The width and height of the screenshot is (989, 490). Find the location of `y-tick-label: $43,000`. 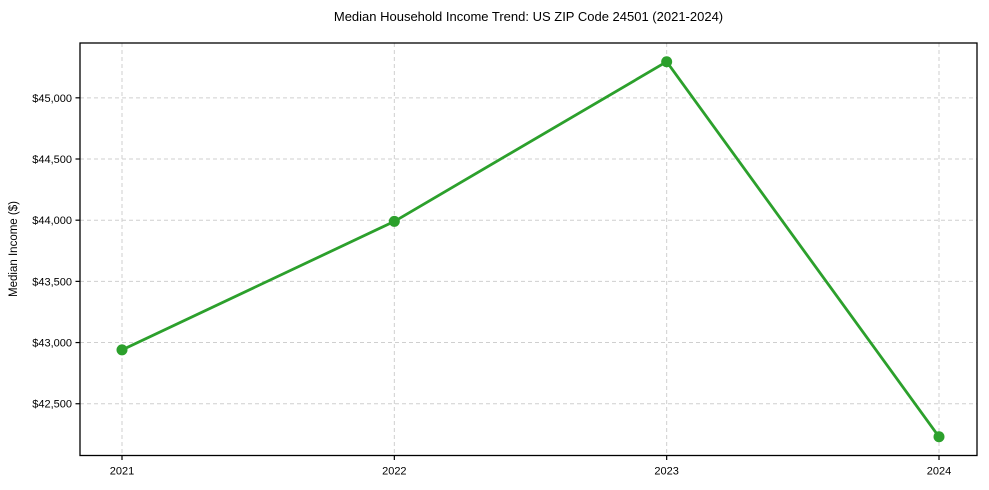

y-tick-label: $43,000 is located at coordinates (52, 344).